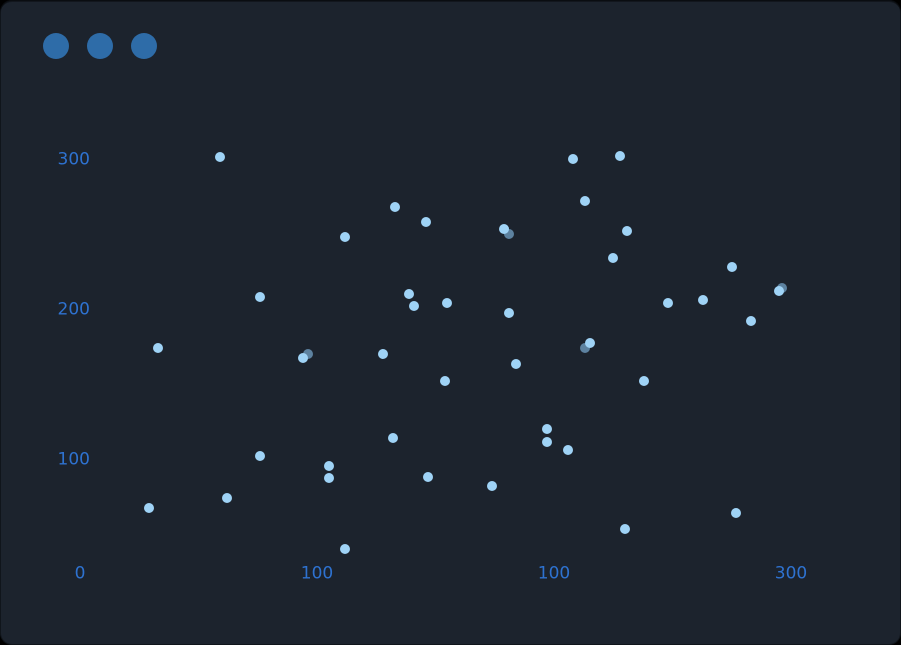 The height and width of the screenshot is (645, 901). I want to click on y-tick-label: 300, so click(73, 159).